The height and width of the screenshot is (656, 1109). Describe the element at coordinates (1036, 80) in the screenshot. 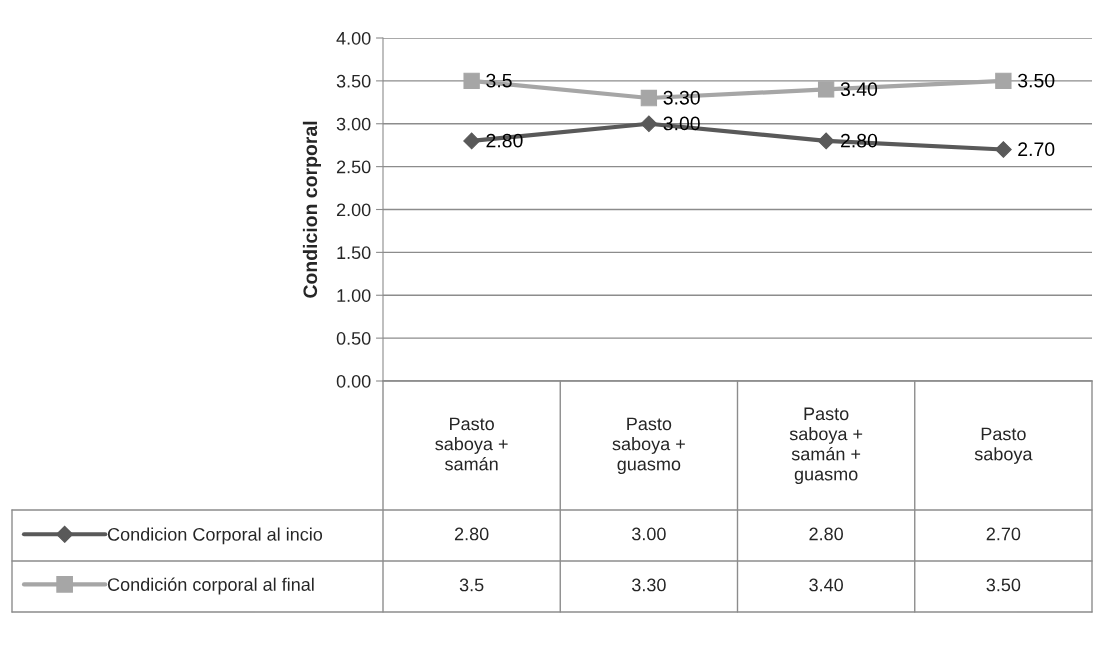

I see `text: 3.50` at that location.